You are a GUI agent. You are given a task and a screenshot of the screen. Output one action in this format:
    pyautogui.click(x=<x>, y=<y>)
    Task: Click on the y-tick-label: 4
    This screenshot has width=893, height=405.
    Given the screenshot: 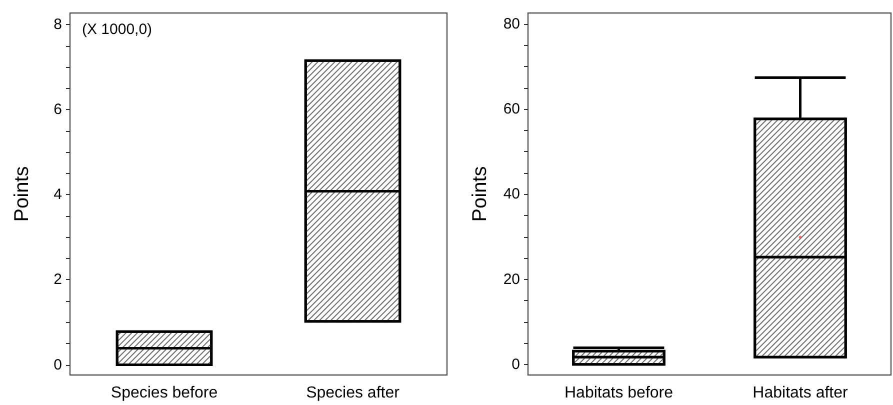 What is the action you would take?
    pyautogui.click(x=58, y=195)
    